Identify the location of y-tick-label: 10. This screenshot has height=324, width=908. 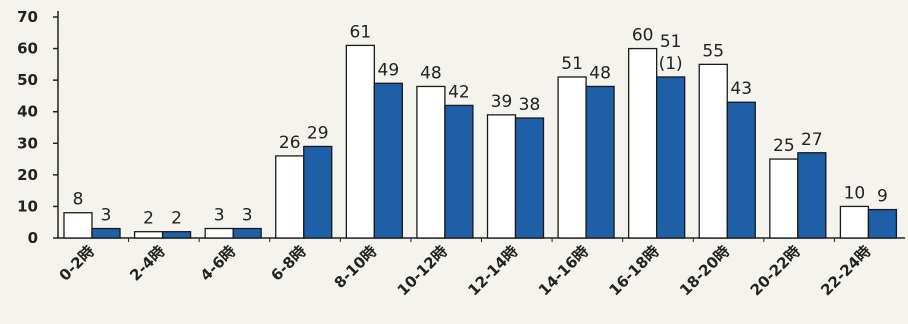
(27, 206).